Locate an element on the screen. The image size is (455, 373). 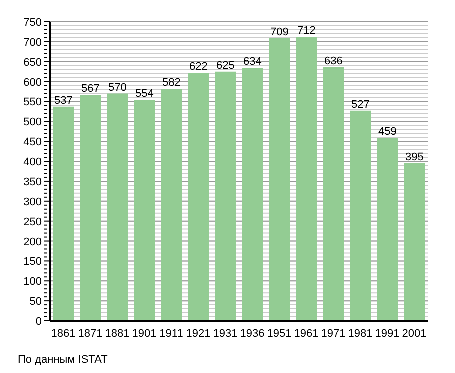
x-tick-label: 1911 is located at coordinates (172, 334).